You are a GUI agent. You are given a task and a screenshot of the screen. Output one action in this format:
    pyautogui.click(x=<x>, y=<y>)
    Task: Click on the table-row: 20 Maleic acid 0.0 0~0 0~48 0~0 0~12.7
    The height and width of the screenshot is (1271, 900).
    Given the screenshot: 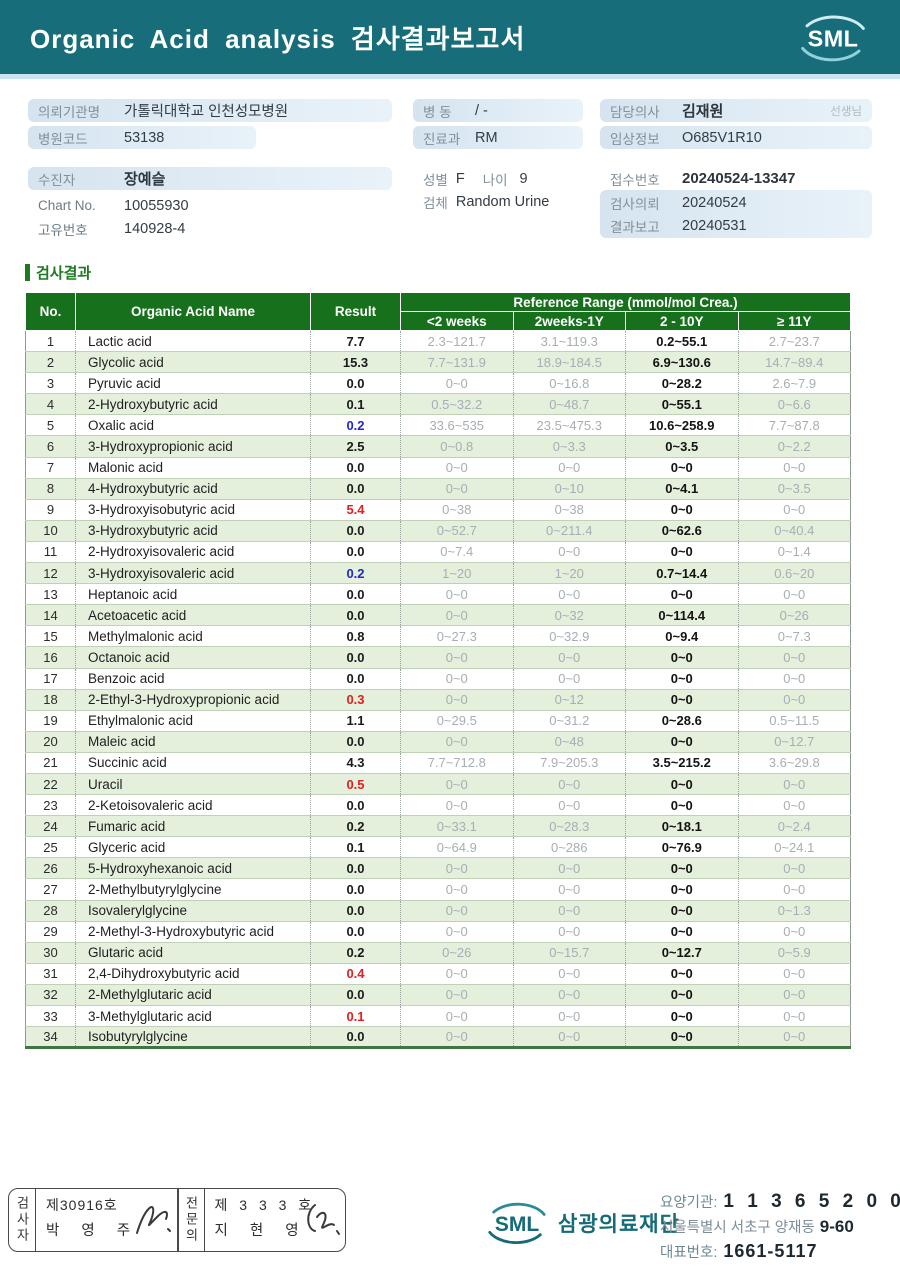 What is the action you would take?
    pyautogui.click(x=438, y=741)
    